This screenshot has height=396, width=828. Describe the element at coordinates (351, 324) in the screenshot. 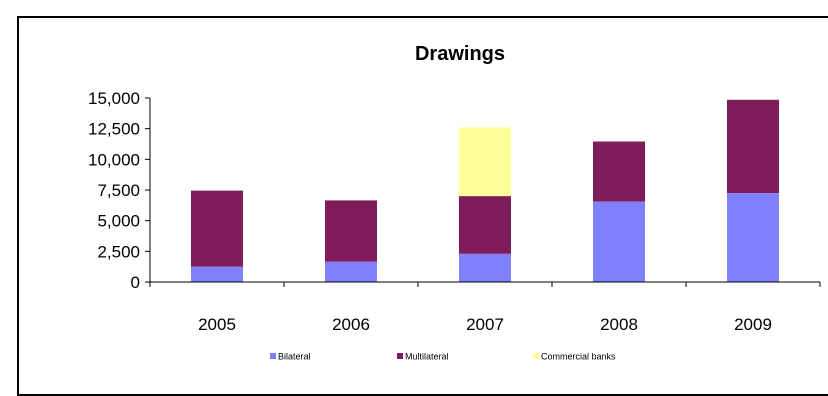

I see `x-tick-label: 2006` at that location.